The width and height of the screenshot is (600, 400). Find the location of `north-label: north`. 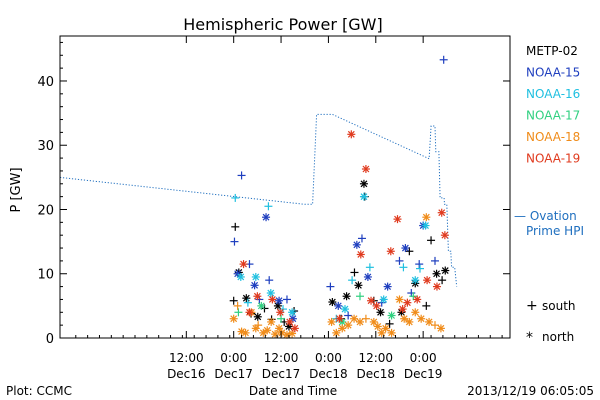

north-label: north is located at coordinates (558, 337).